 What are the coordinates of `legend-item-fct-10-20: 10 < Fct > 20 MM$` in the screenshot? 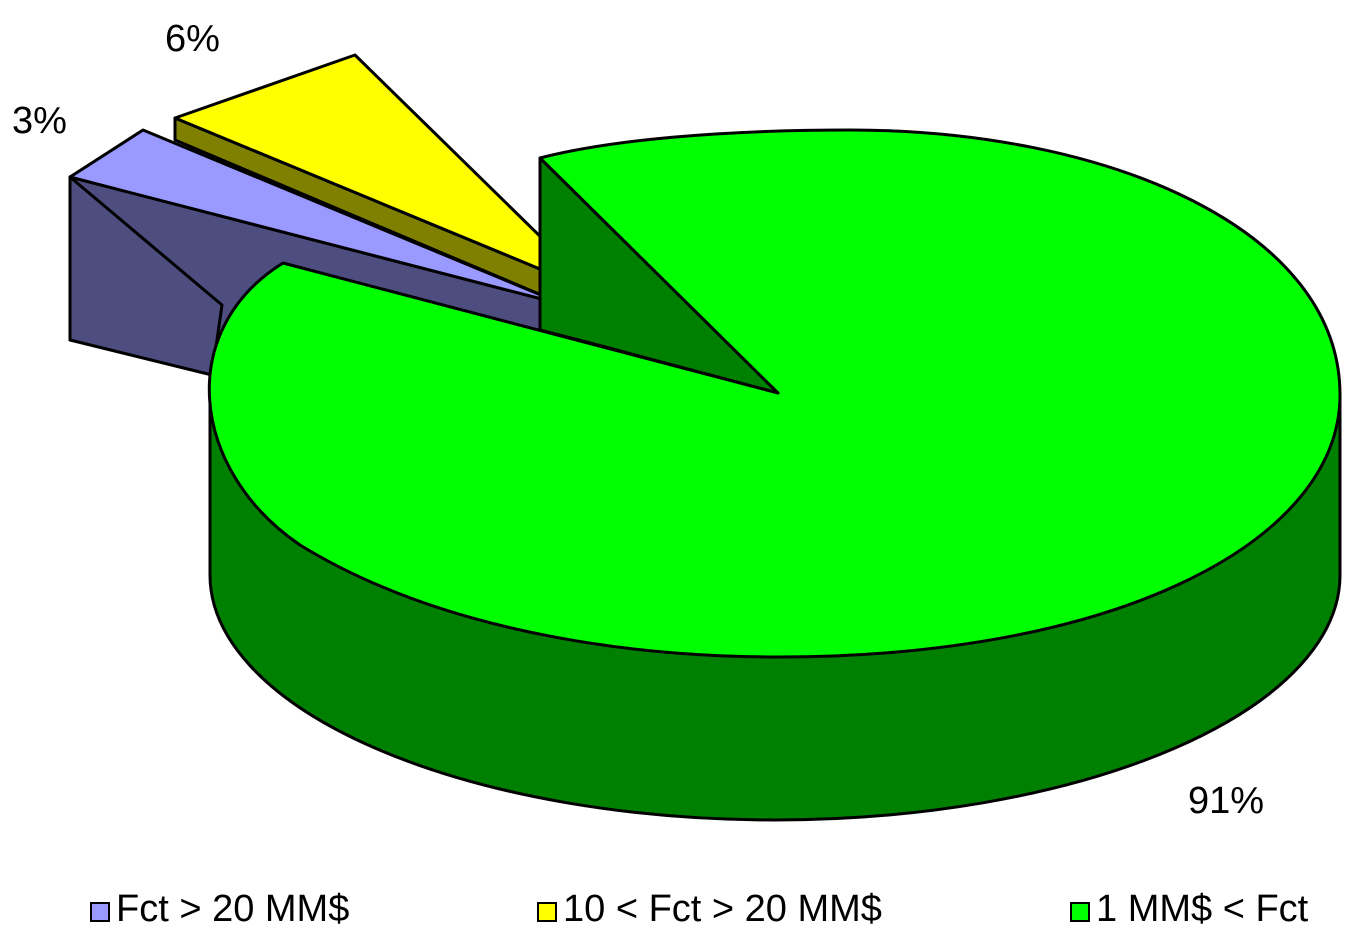 It's located at (709, 909).